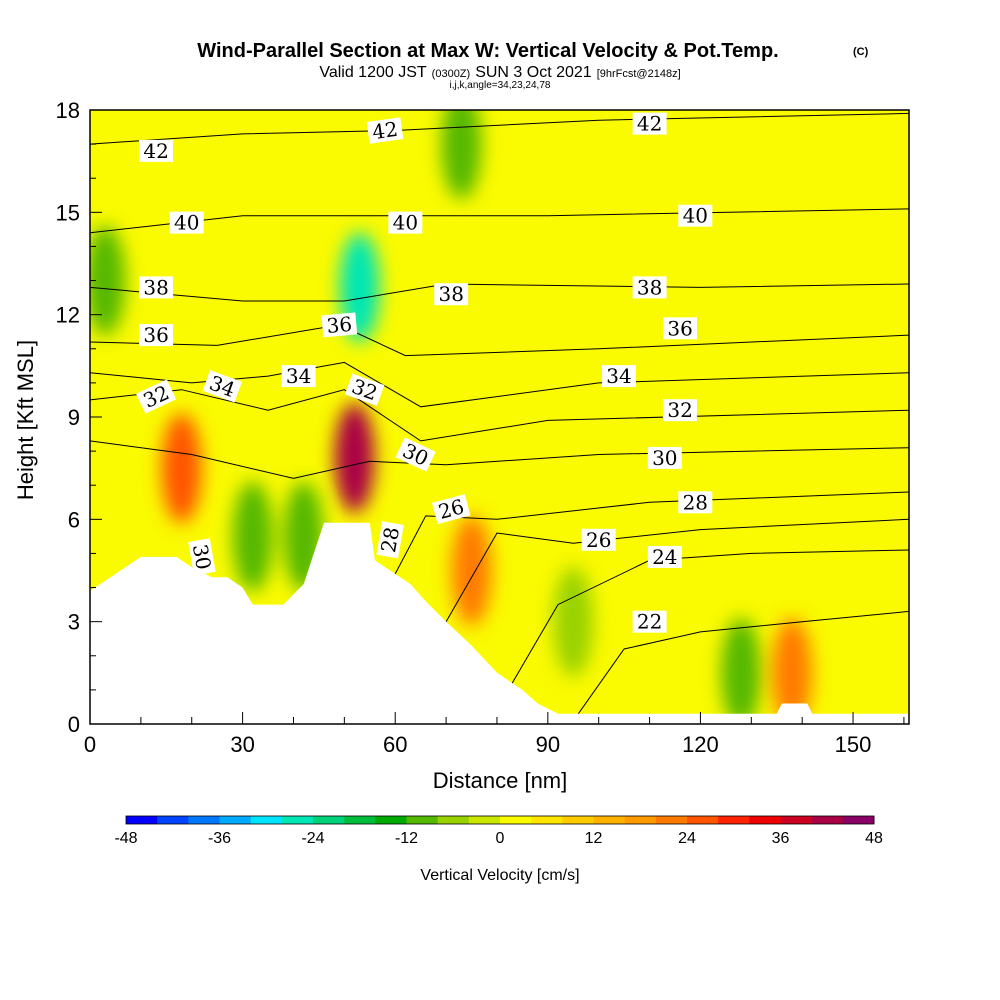  I want to click on contour-label-text: 34, so click(618, 376).